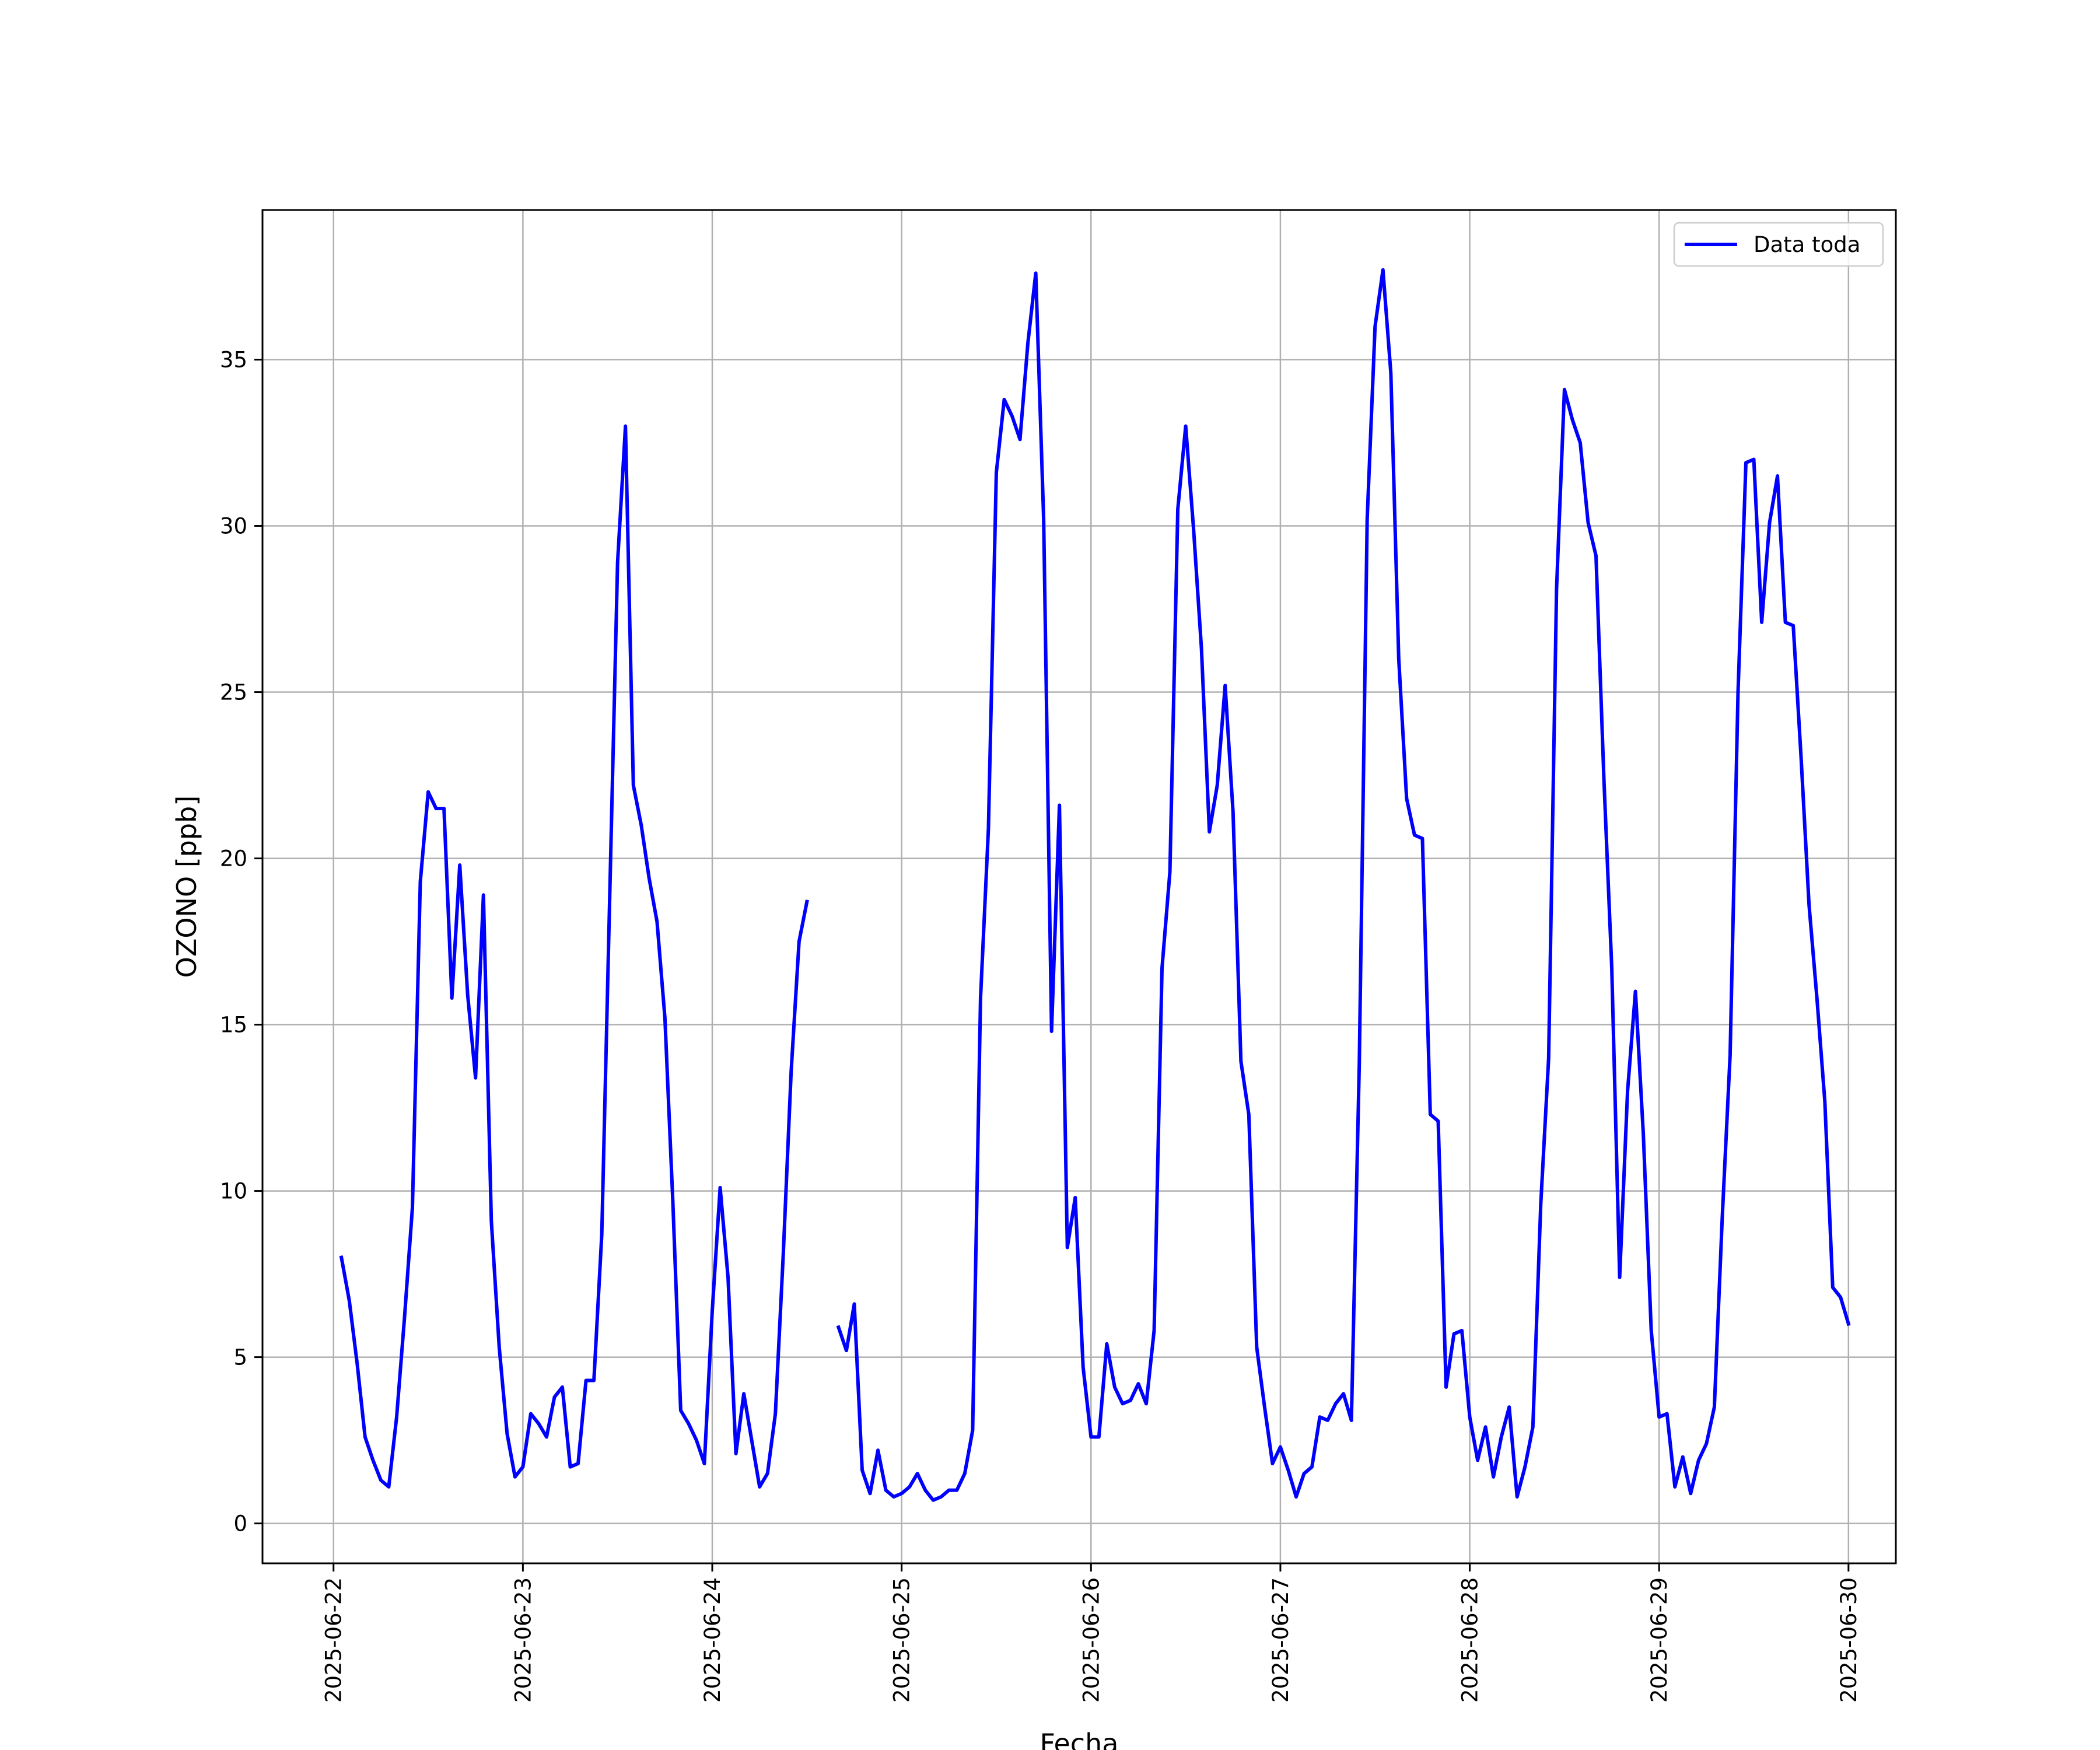  What do you see at coordinates (233, 360) in the screenshot?
I see `y-tick-label: 35` at bounding box center [233, 360].